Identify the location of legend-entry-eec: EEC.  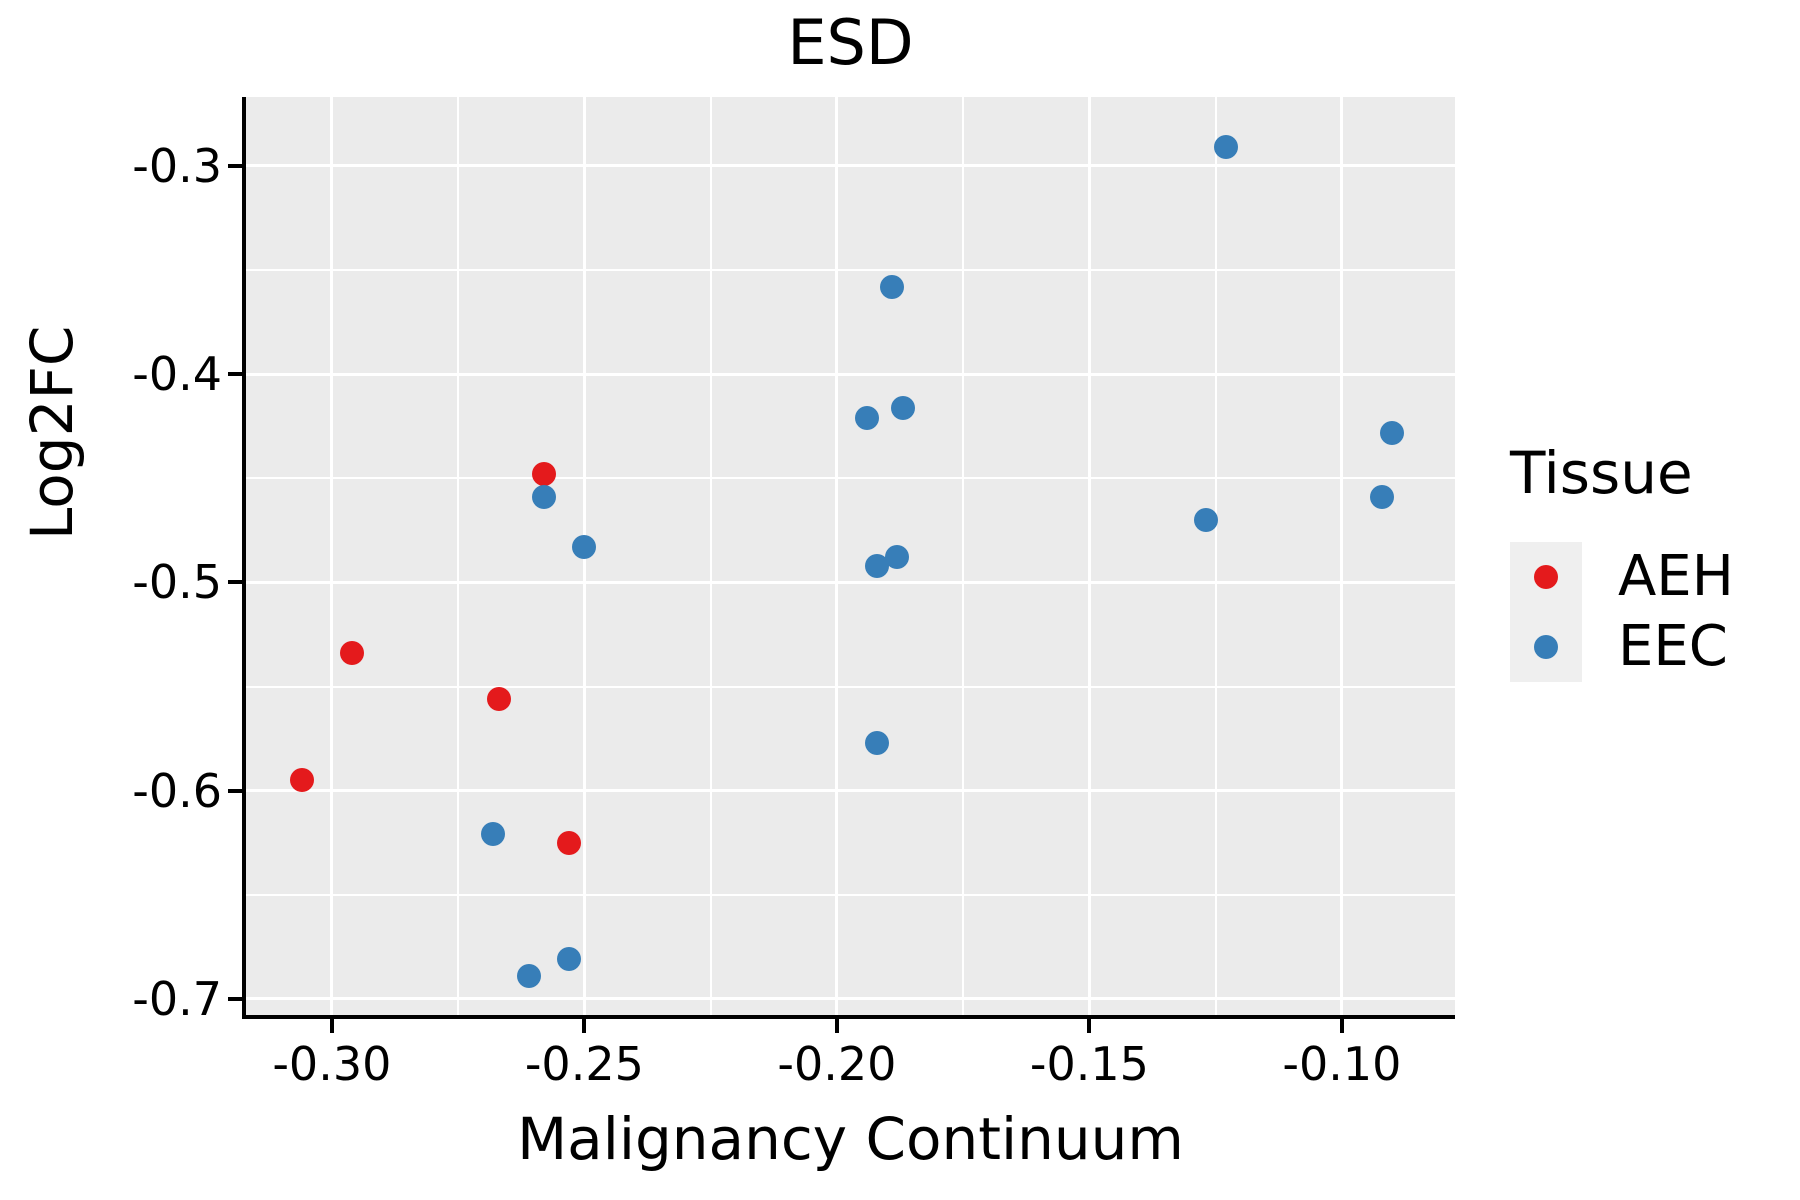
(1622, 647).